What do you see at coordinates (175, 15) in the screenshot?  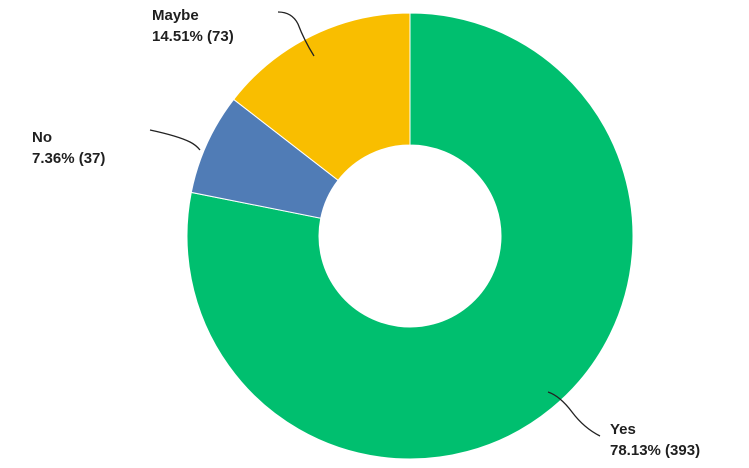 I see `slice-label-maybe-name: Maybe` at bounding box center [175, 15].